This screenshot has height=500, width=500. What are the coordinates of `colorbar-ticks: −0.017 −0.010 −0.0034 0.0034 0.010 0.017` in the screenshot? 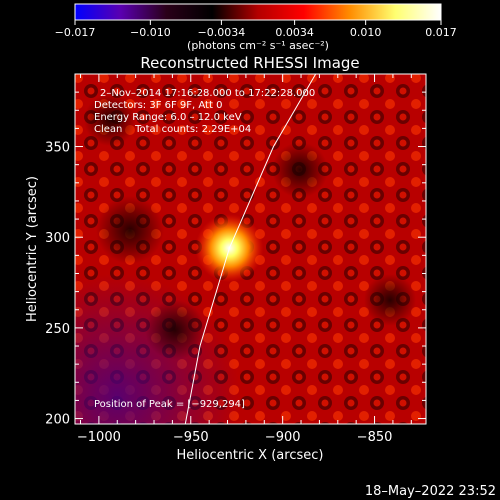 It's located at (256, 29).